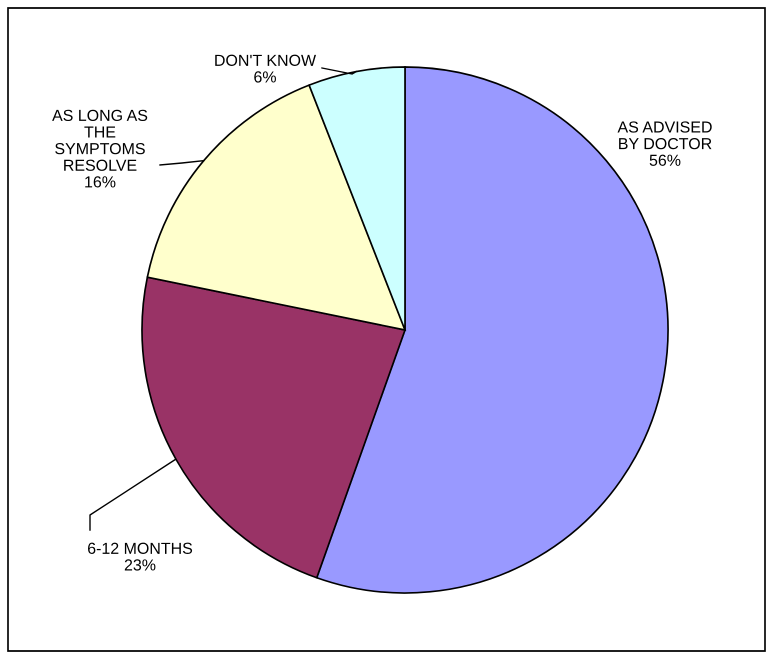  Describe the element at coordinates (140, 548) in the screenshot. I see `slice-label: 6-12 MONTHS` at that location.